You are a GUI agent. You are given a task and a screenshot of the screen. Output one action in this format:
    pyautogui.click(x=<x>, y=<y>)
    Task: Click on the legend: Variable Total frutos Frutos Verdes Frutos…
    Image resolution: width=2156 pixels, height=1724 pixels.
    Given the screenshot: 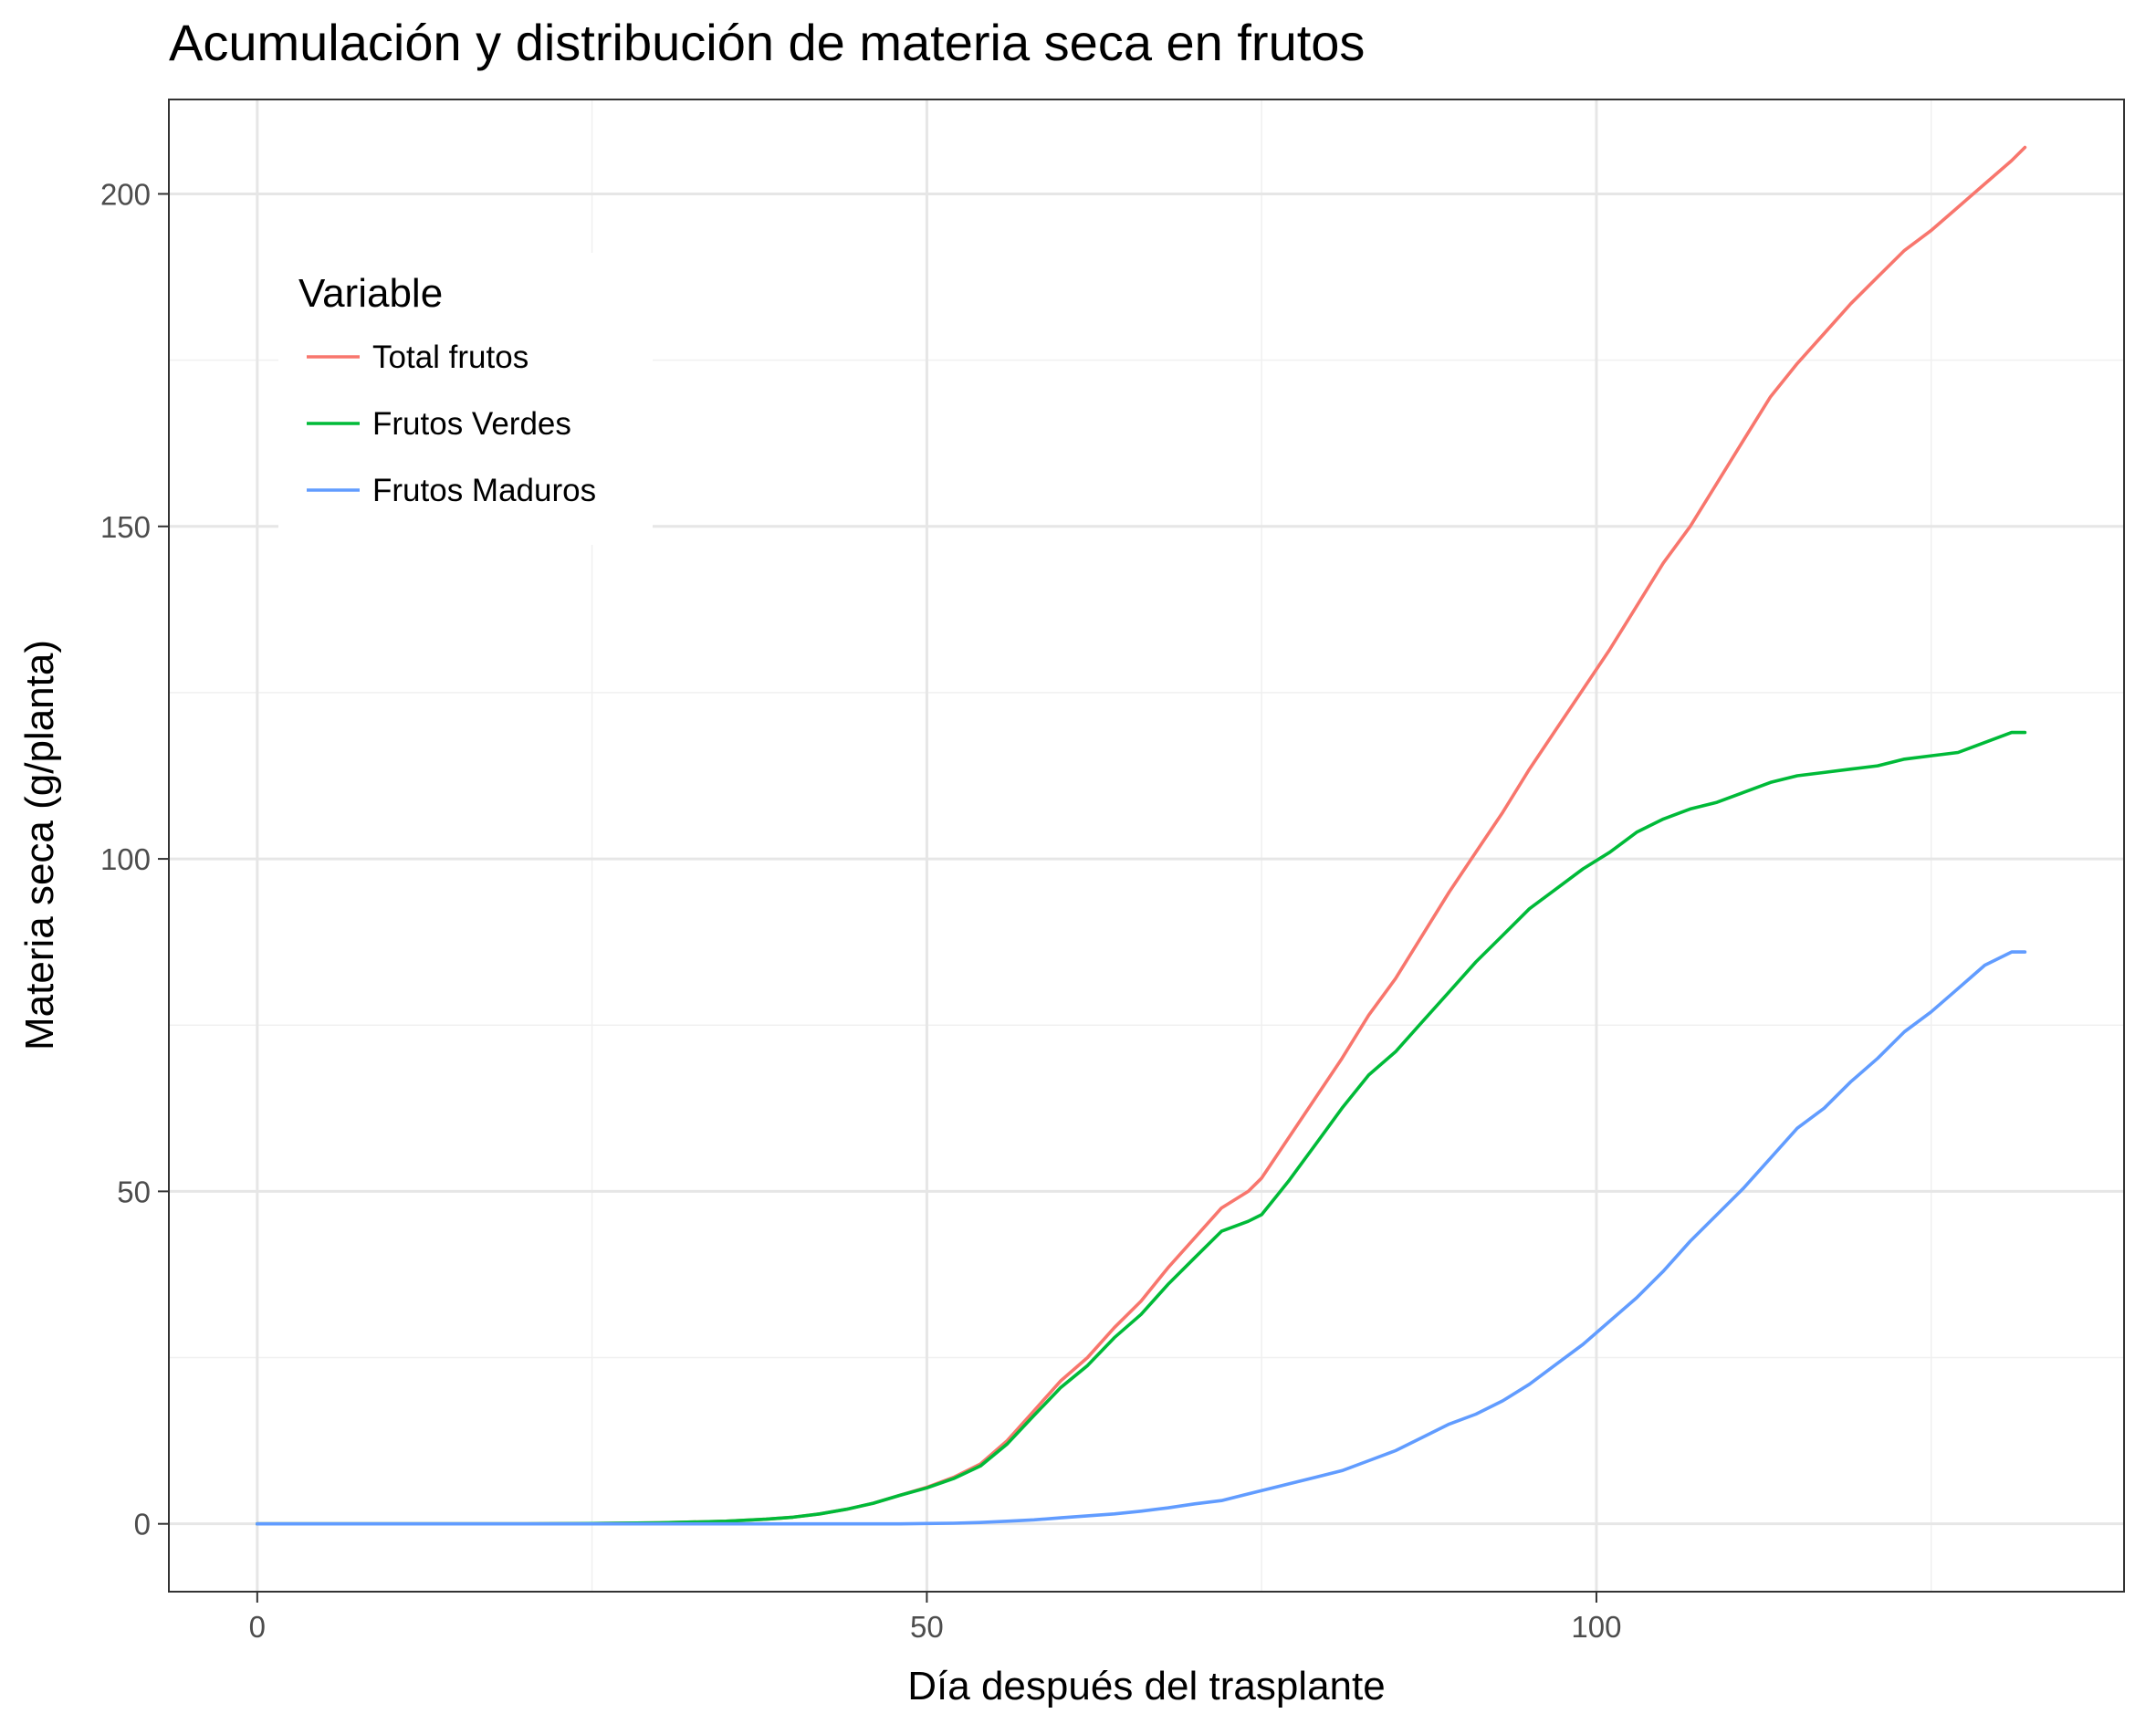 What is the action you would take?
    pyautogui.click(x=466, y=399)
    